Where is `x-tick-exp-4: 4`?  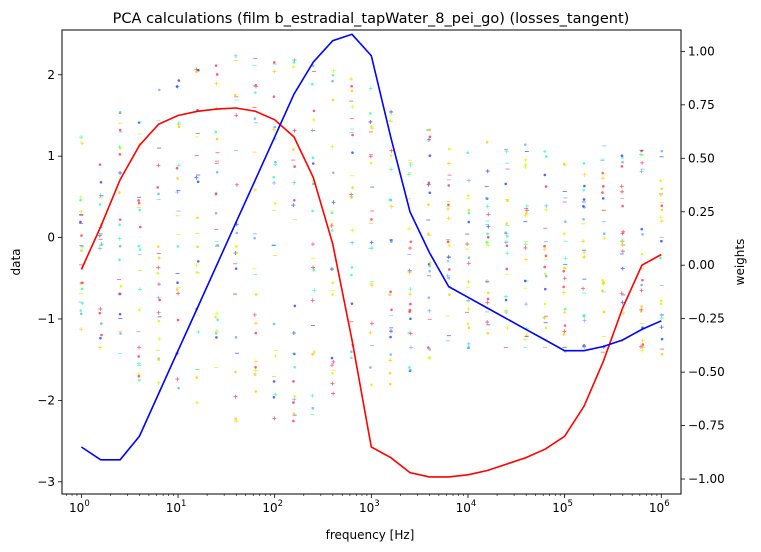 x-tick-exp-4: 4 is located at coordinates (473, 504).